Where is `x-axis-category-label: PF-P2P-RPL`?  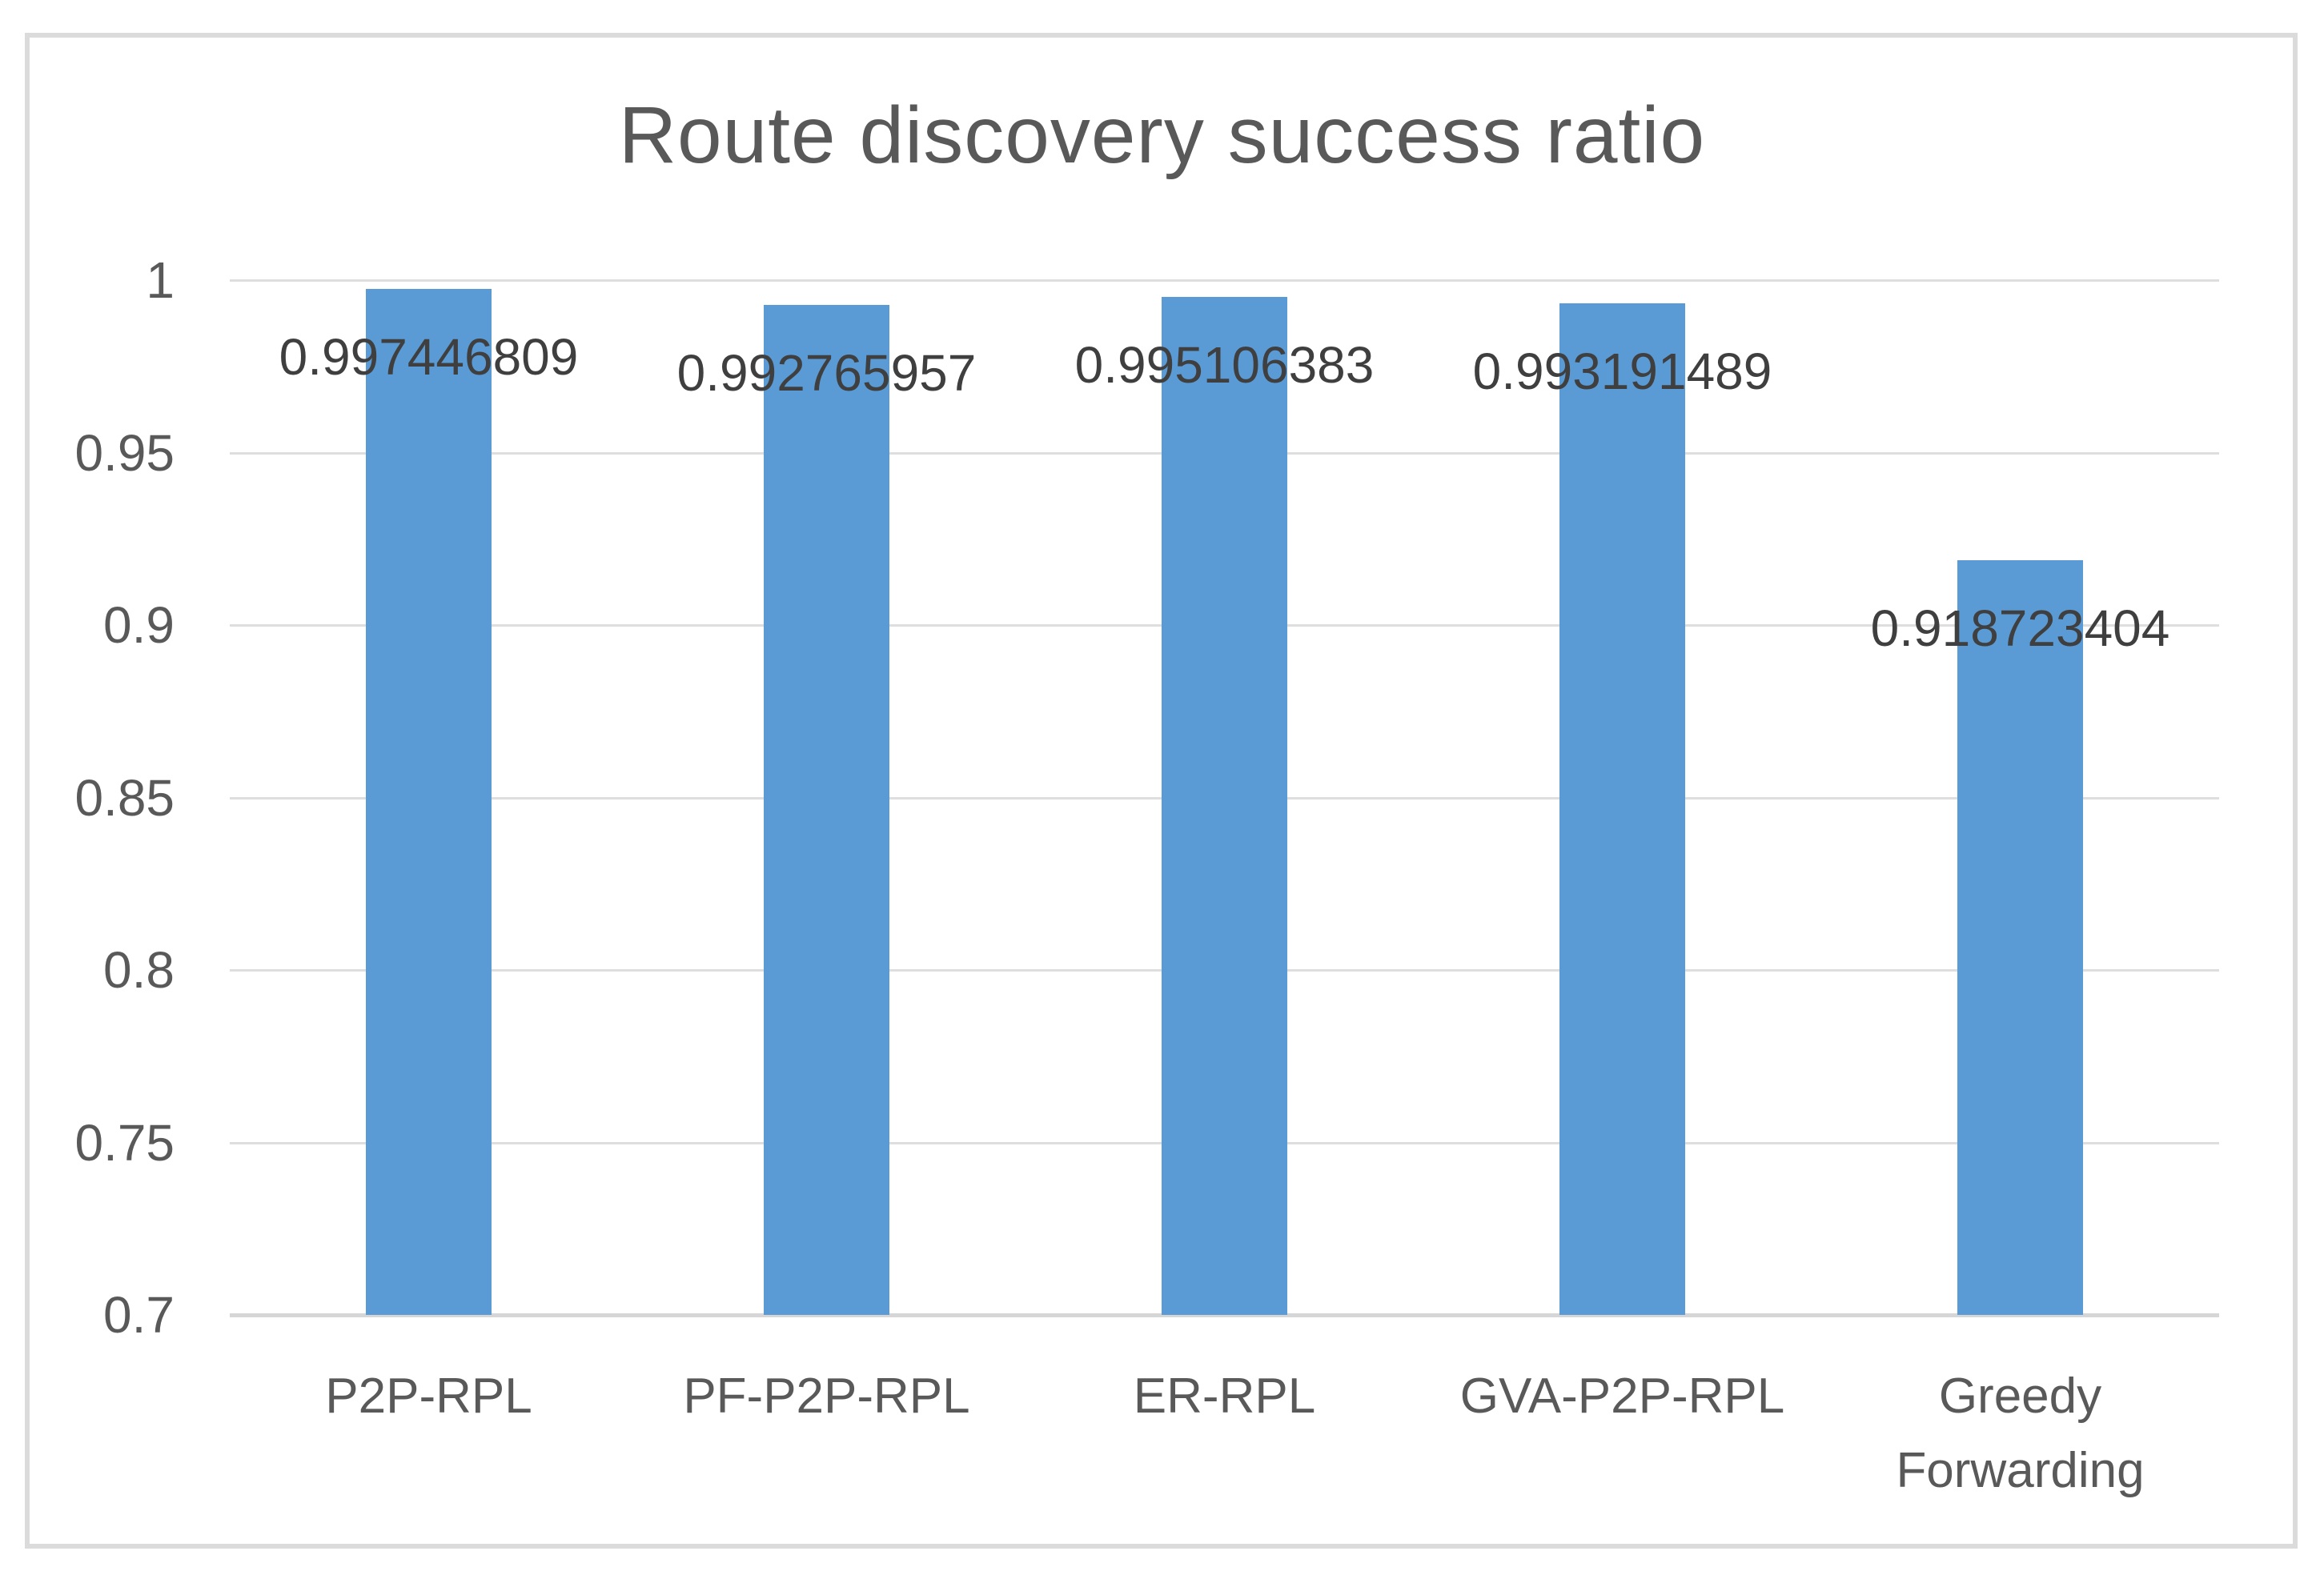
x-axis-category-label: PF-P2P-RPL is located at coordinates (826, 1396).